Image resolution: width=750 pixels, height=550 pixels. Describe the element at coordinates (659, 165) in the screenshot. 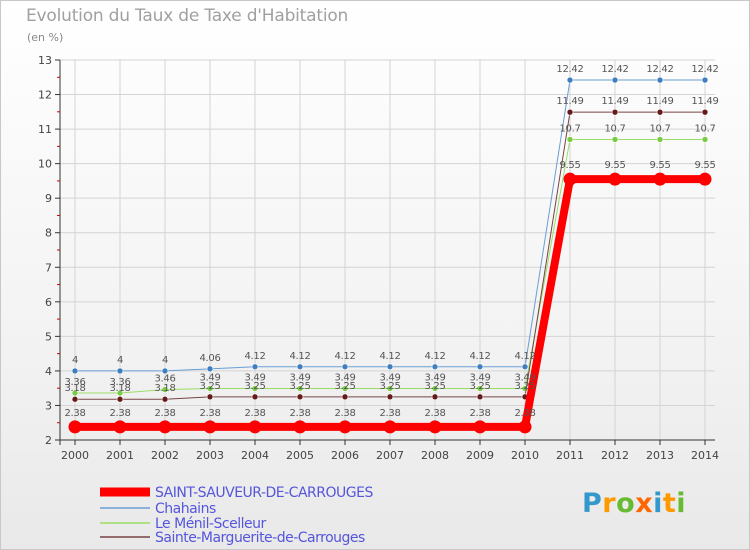

I see `value-label-s3-13: 9.55` at that location.